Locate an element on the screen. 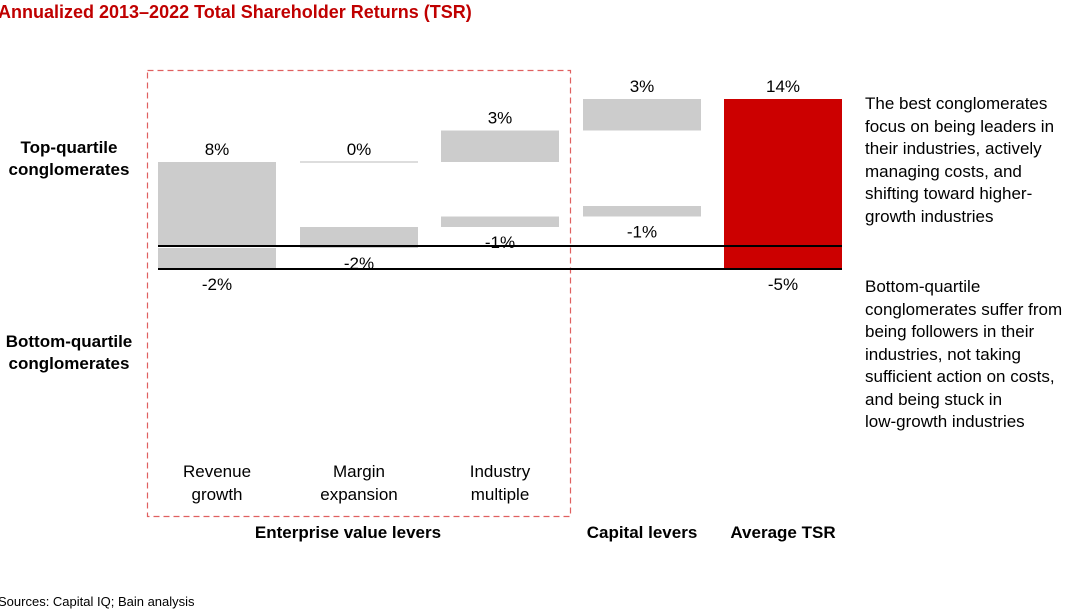 The image size is (1080, 612). bar-bottom-capital-levers is located at coordinates (642, 211).